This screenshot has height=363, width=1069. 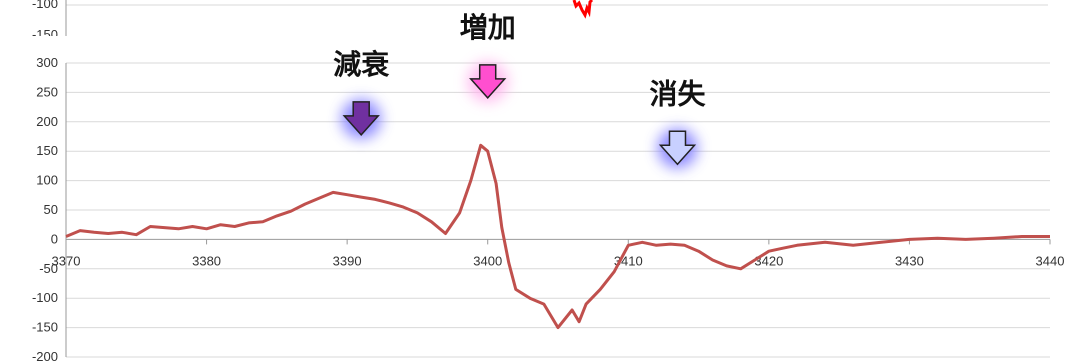 I want to click on y-tick-label: -150, so click(x=45, y=327).